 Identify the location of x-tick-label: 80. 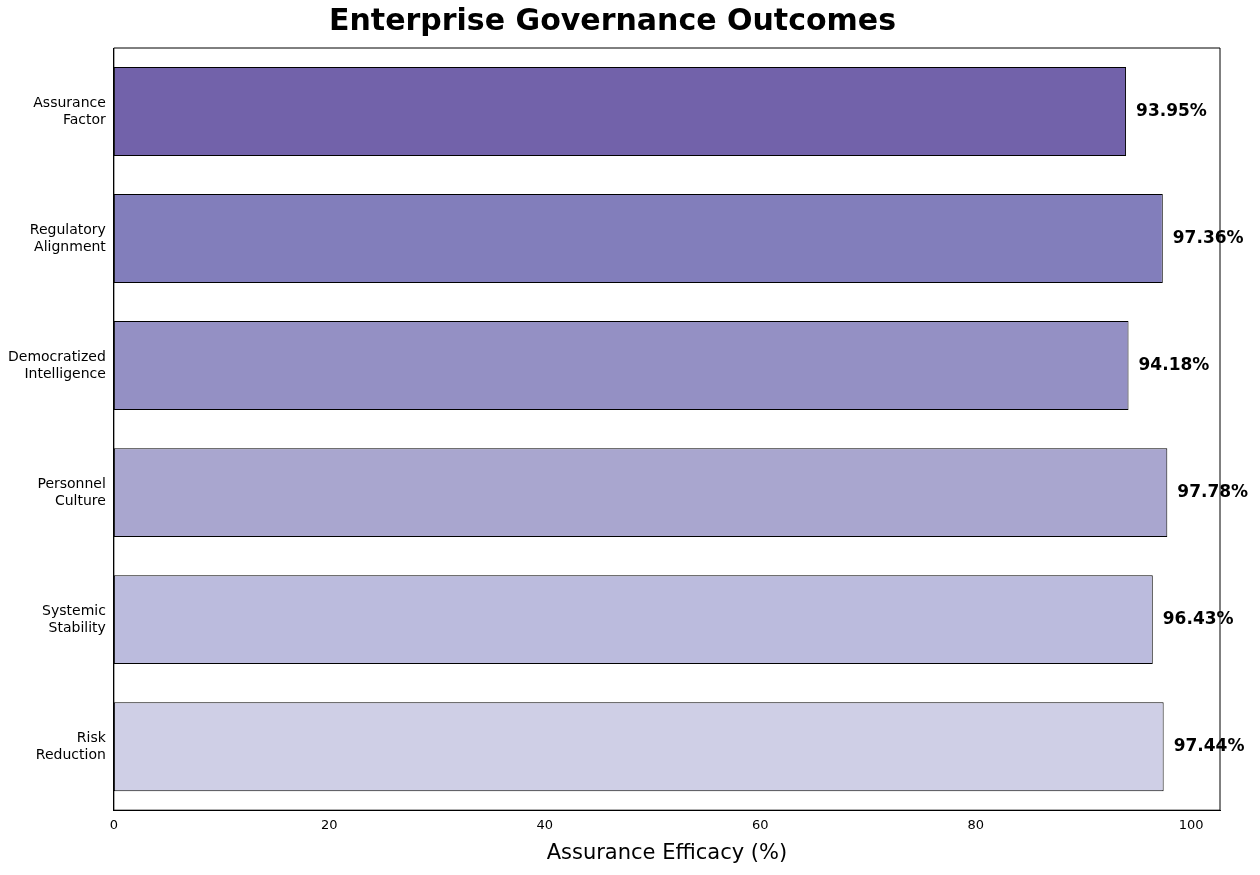
(976, 825).